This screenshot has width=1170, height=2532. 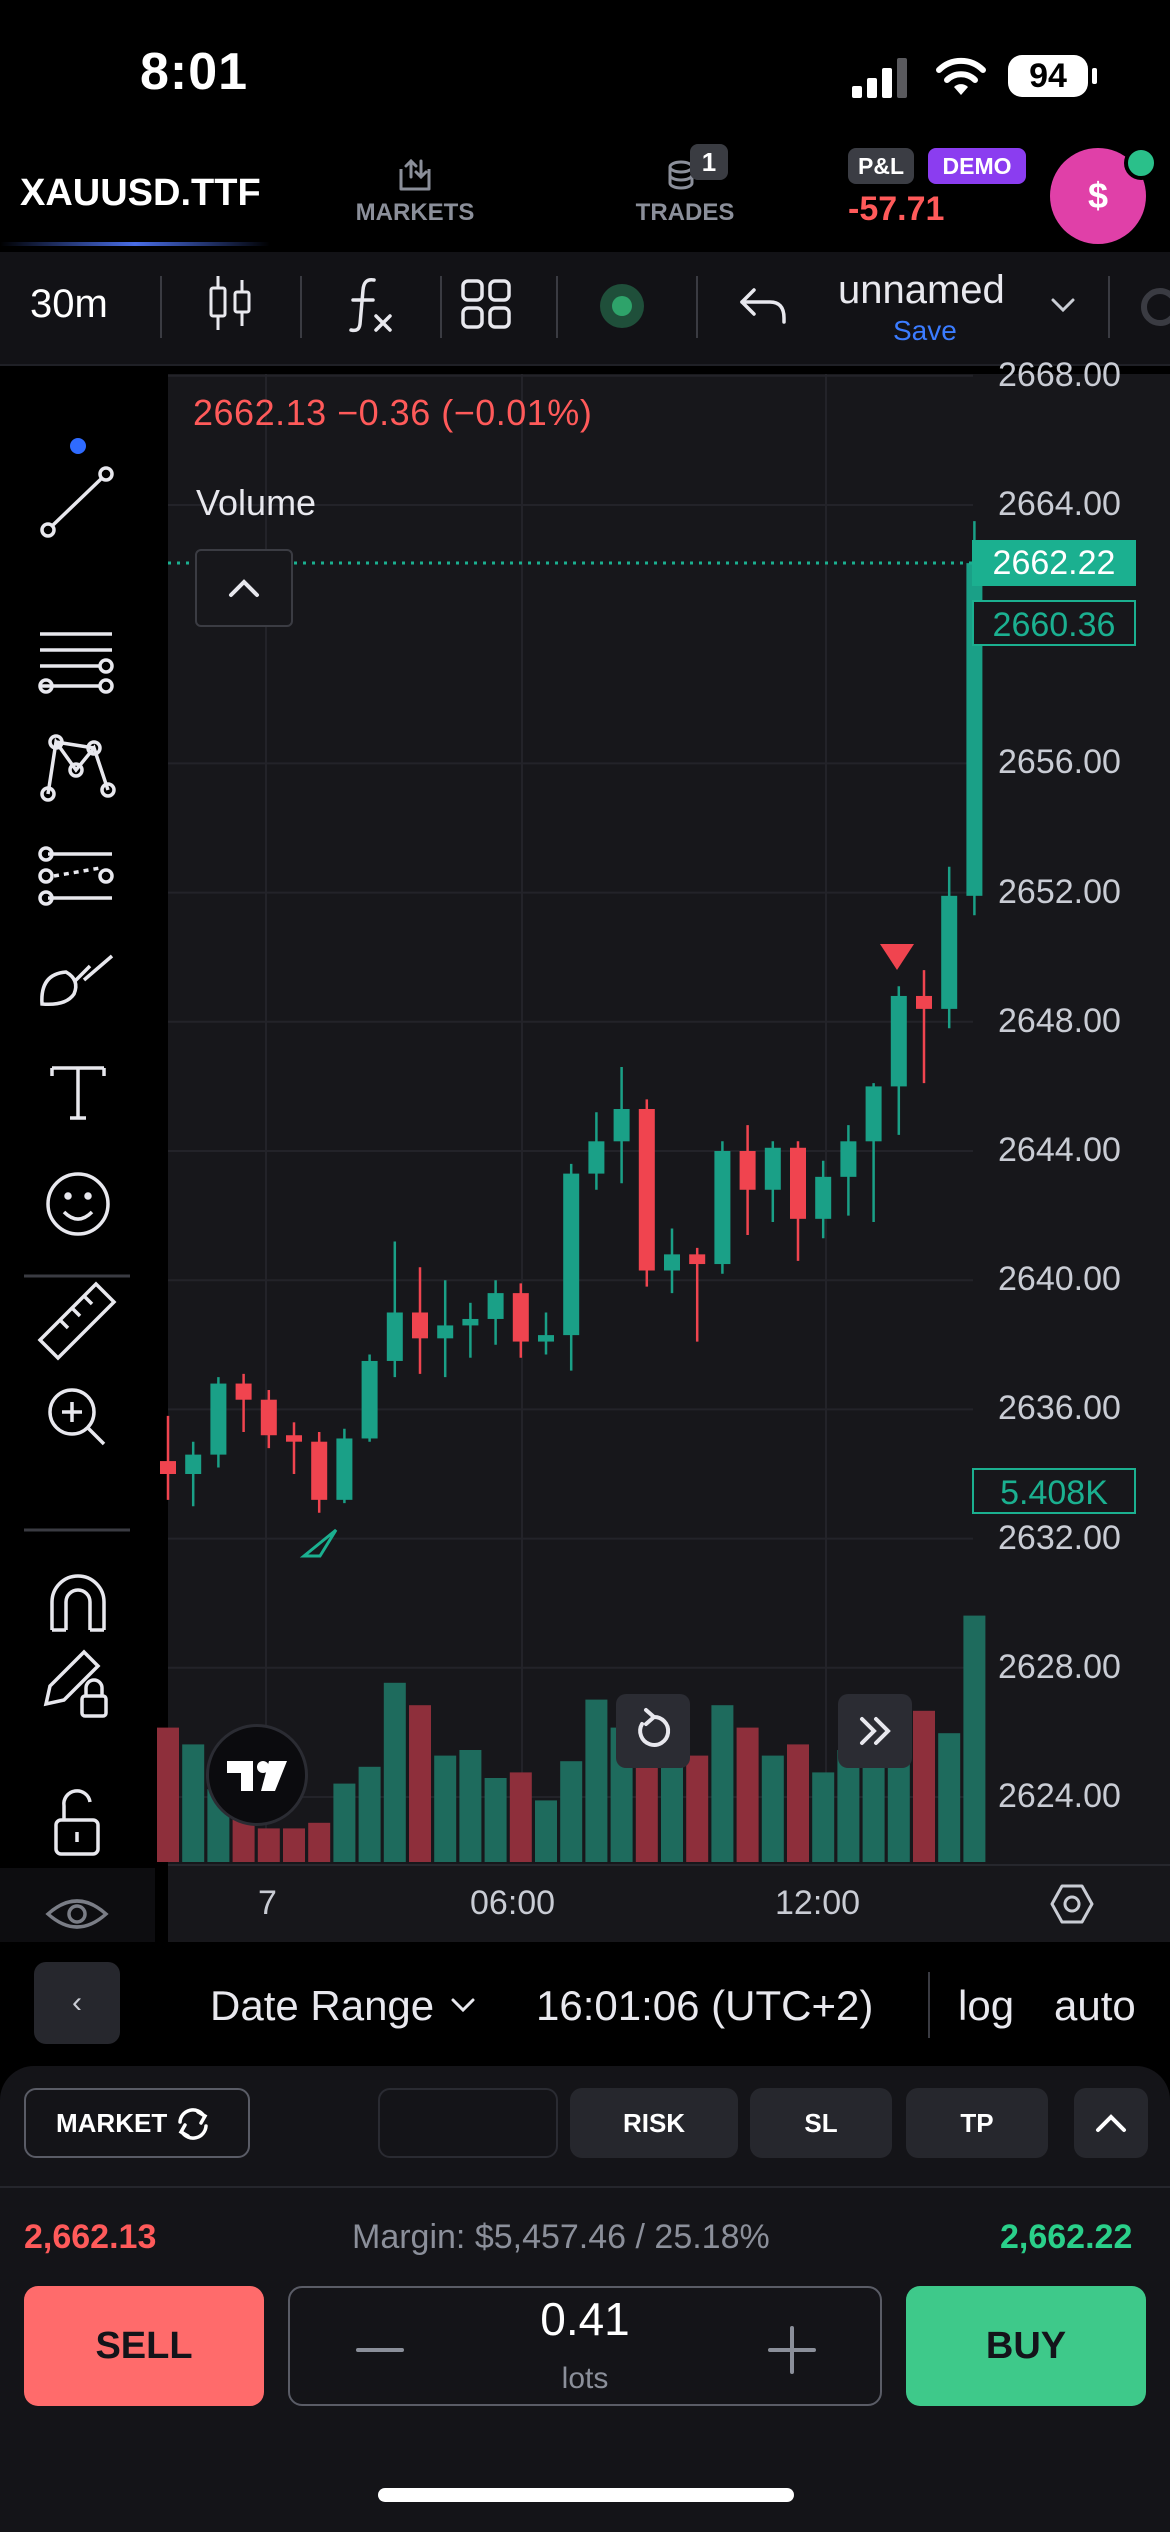 What do you see at coordinates (896, 209) in the screenshot?
I see `pl-value: -57.71` at bounding box center [896, 209].